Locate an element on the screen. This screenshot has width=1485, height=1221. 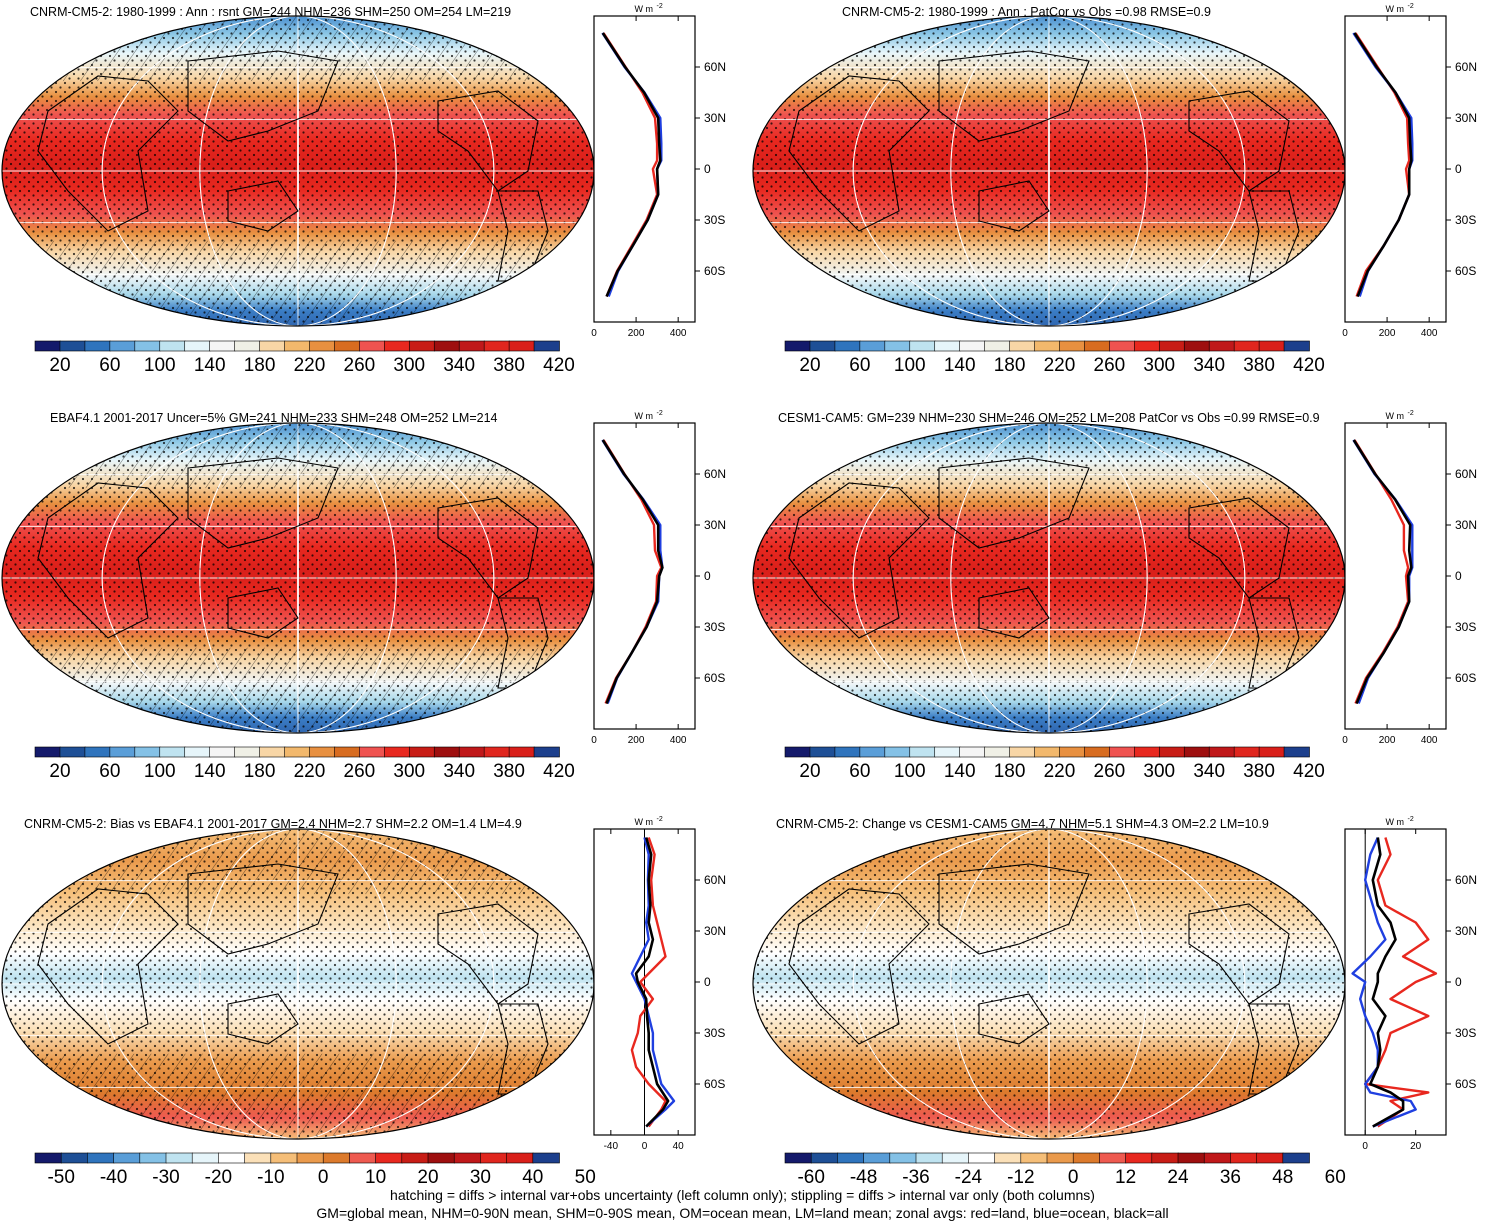
colorbar-label: 300 is located at coordinates (1159, 771).